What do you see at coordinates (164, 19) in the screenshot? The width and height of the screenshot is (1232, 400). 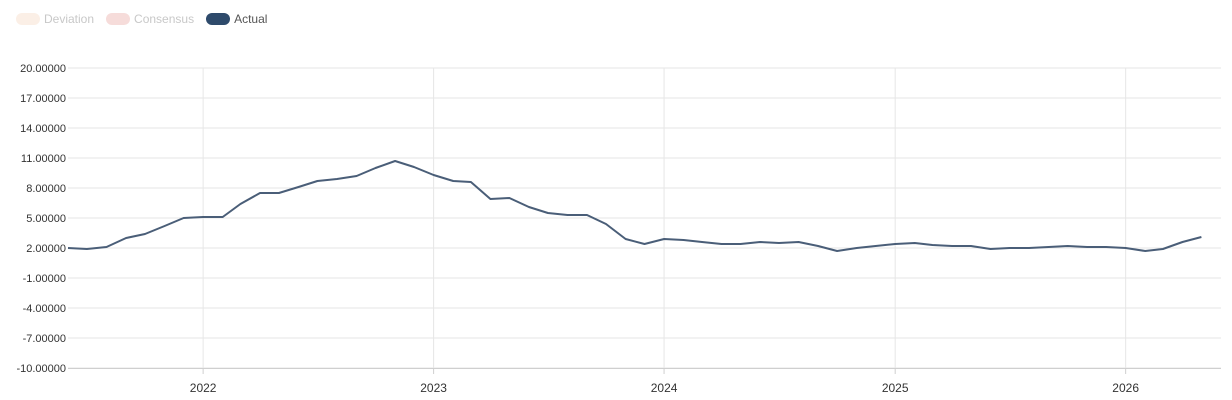 I see `legend-label-consensus: Consensus` at bounding box center [164, 19].